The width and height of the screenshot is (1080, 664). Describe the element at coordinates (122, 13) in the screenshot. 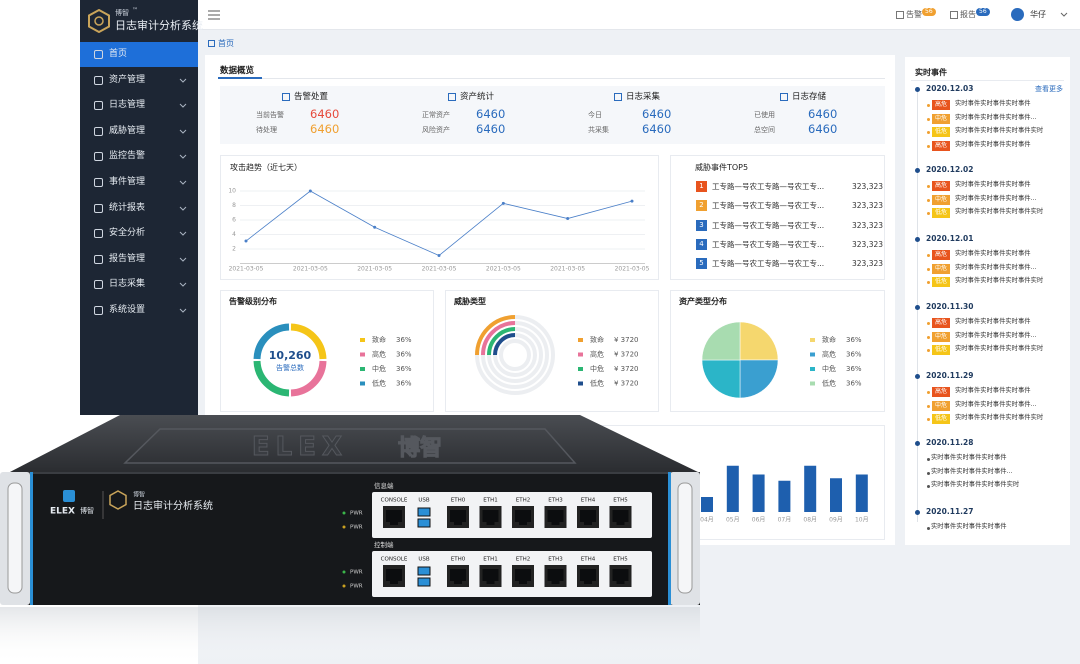

I see `logo-brand: 博智` at that location.